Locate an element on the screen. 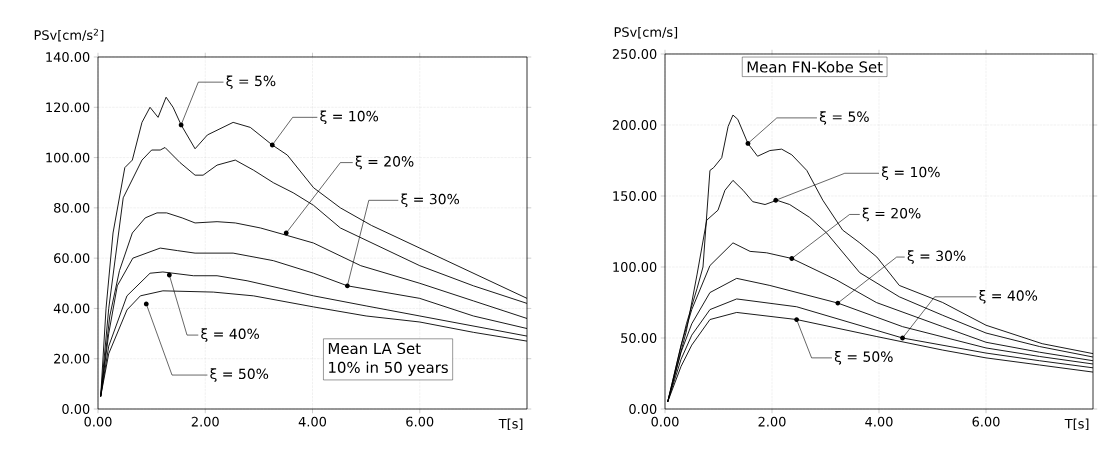 The width and height of the screenshot is (1118, 449). y-tick-label: 140.00 is located at coordinates (68, 57).